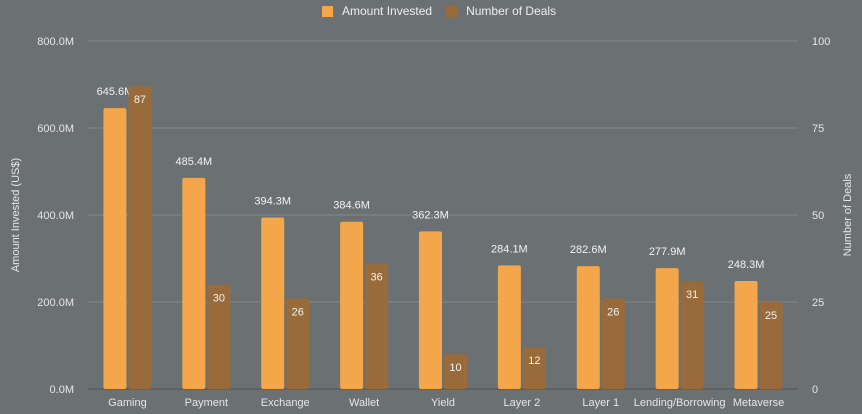 Image resolution: width=862 pixels, height=414 pixels. Describe the element at coordinates (452, 11) in the screenshot. I see `legend-swatch-number-of-deals` at that location.